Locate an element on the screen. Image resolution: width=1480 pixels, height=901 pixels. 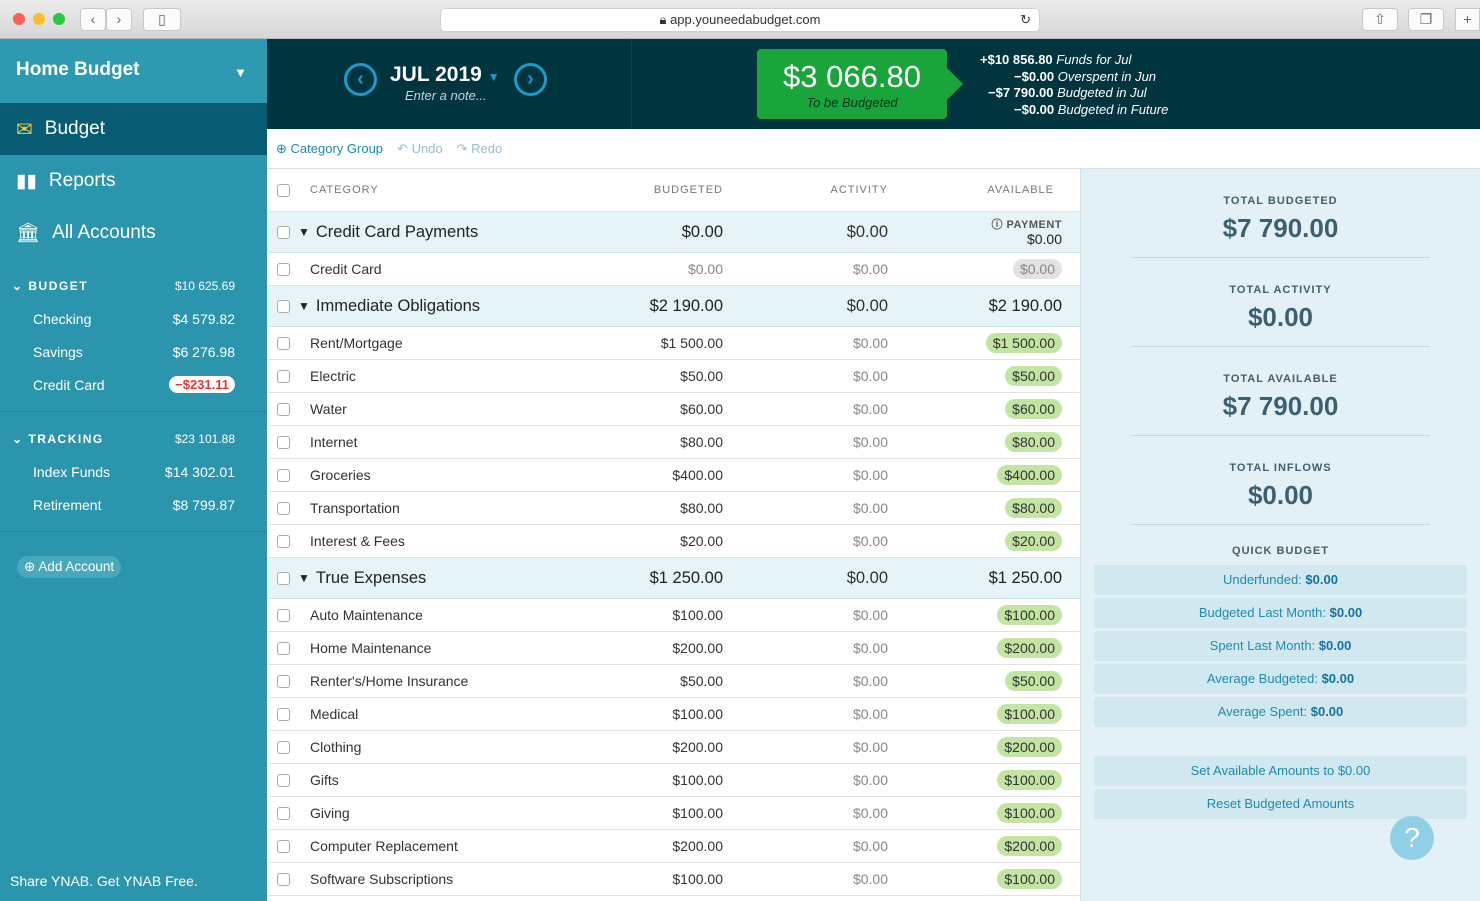
category-group-row: ▼ True Expenses $1 250.00 $0.00 $1 250.00 is located at coordinates (673, 578).